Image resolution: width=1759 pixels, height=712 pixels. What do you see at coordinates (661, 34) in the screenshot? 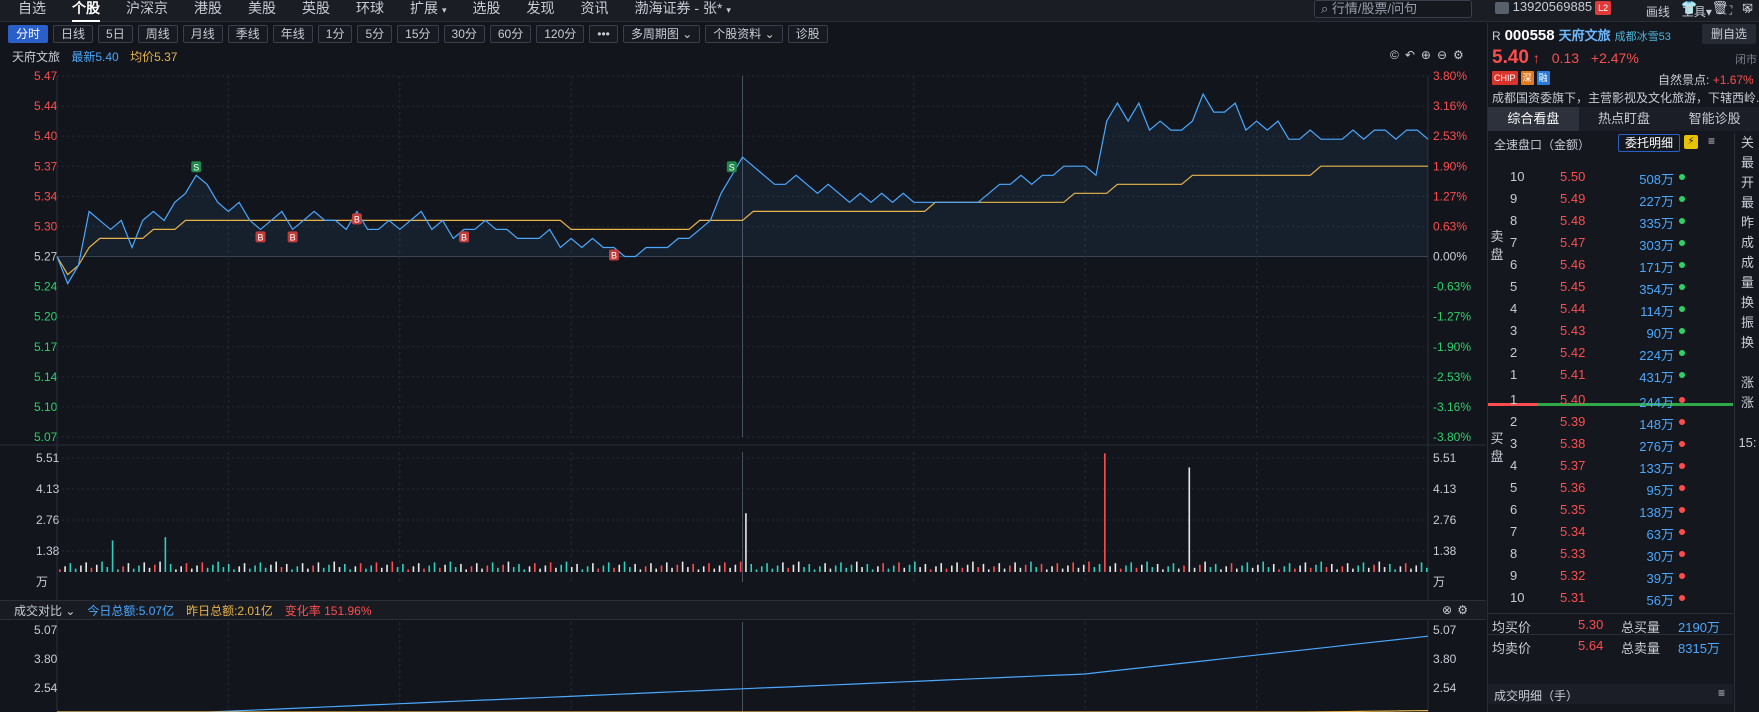
I see `period-button-14: 多周期图 ⌄` at bounding box center [661, 34].